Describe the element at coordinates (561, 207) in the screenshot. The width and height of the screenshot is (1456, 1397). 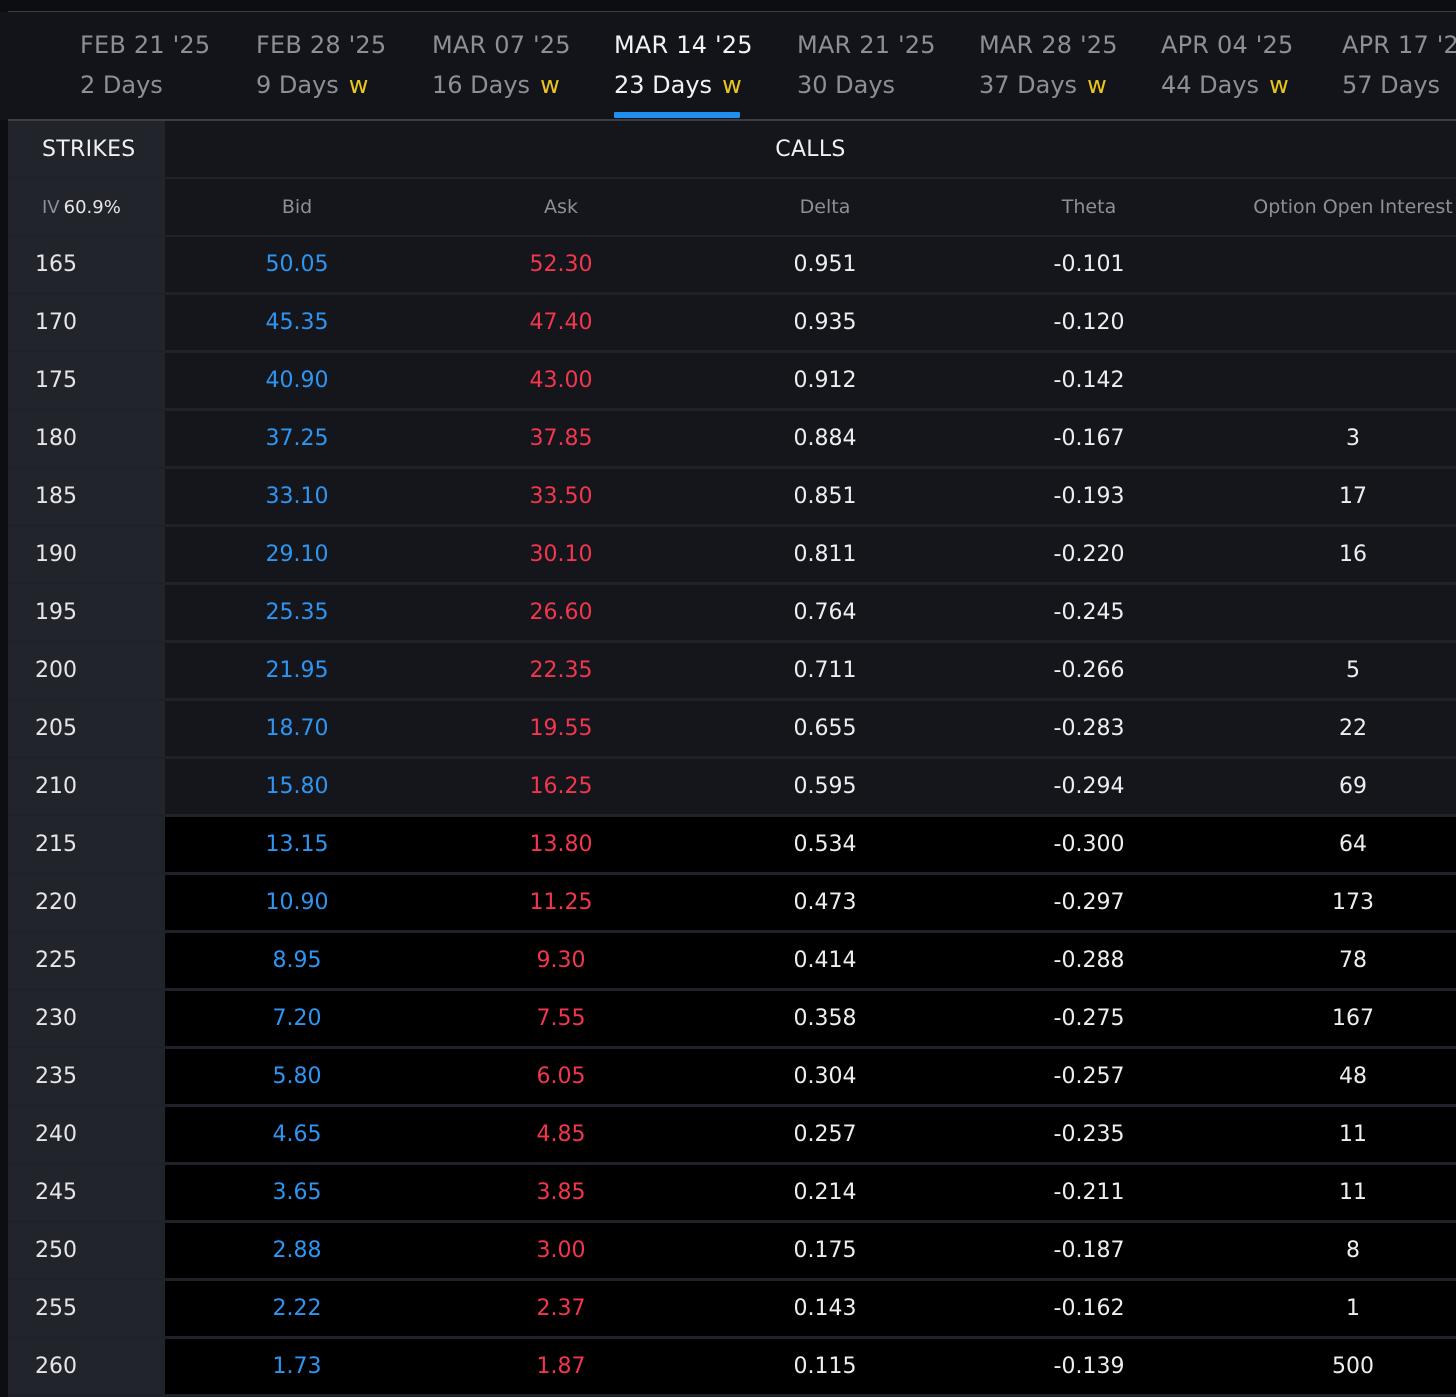
I see `column-header-ask: Ask` at that location.